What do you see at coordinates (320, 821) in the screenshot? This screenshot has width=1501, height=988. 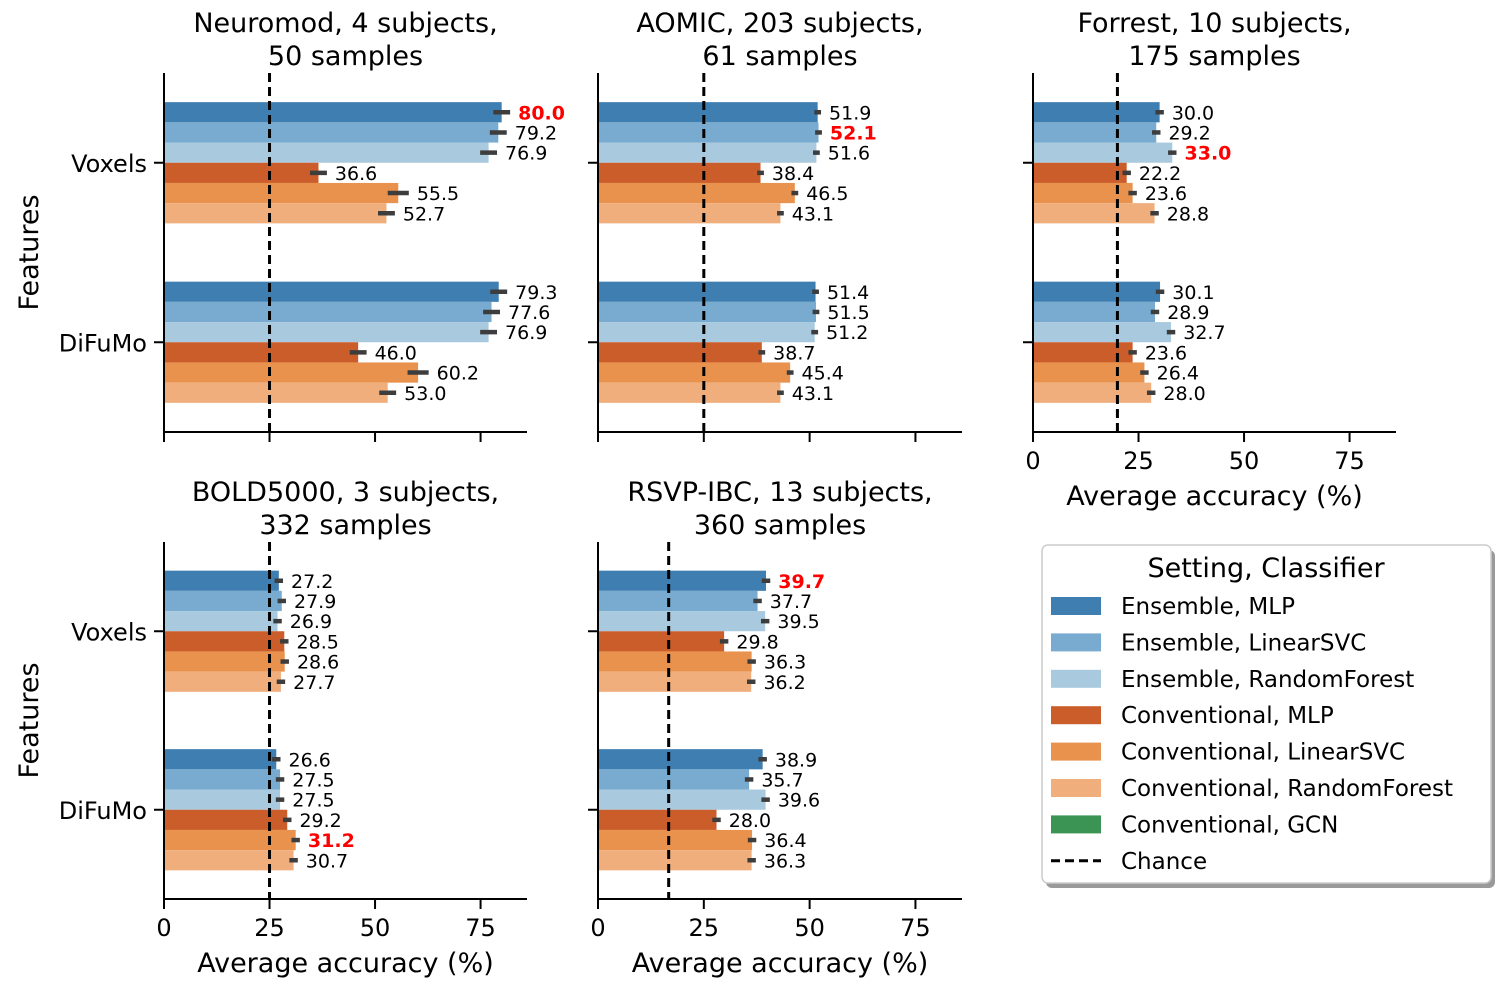 I see `value-label: 29.2` at bounding box center [320, 821].